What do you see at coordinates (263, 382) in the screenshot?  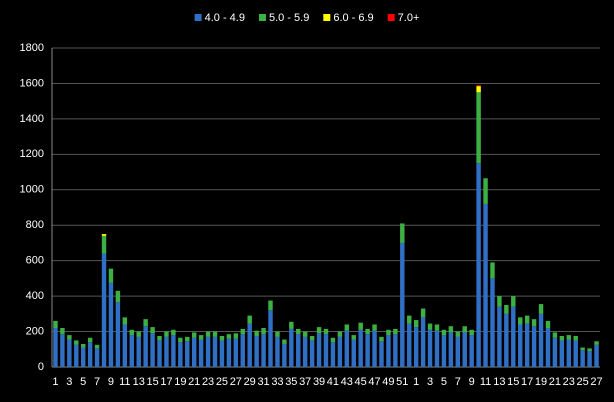 I see `x-tick-label: 31` at bounding box center [263, 382].